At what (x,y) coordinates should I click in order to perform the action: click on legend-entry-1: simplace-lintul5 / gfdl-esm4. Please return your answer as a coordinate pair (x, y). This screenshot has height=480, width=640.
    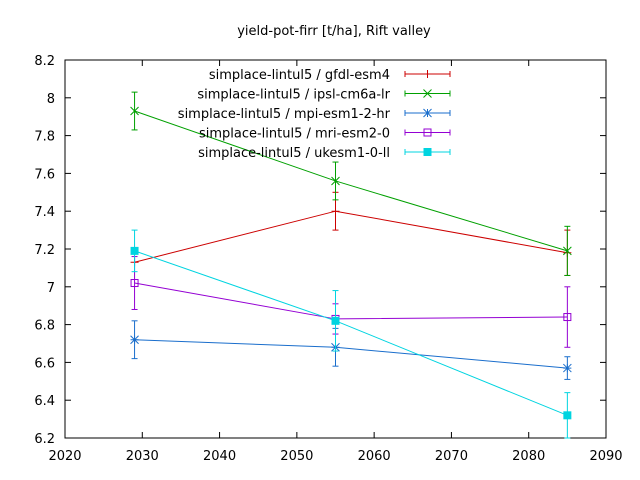
    Looking at the image, I should click on (330, 75).